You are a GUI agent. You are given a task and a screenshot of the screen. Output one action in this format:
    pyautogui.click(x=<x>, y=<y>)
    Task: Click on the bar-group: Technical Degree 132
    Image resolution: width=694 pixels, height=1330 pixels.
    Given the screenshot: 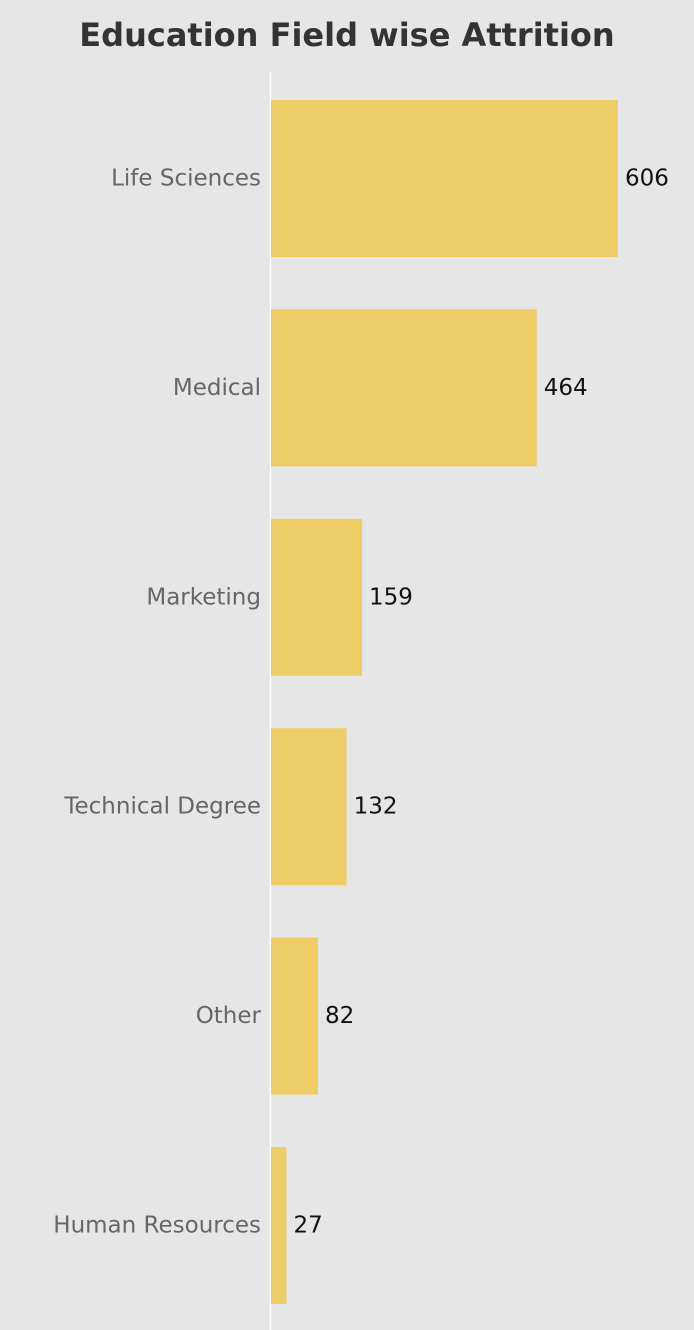 What is the action you would take?
    pyautogui.click(x=230, y=807)
    